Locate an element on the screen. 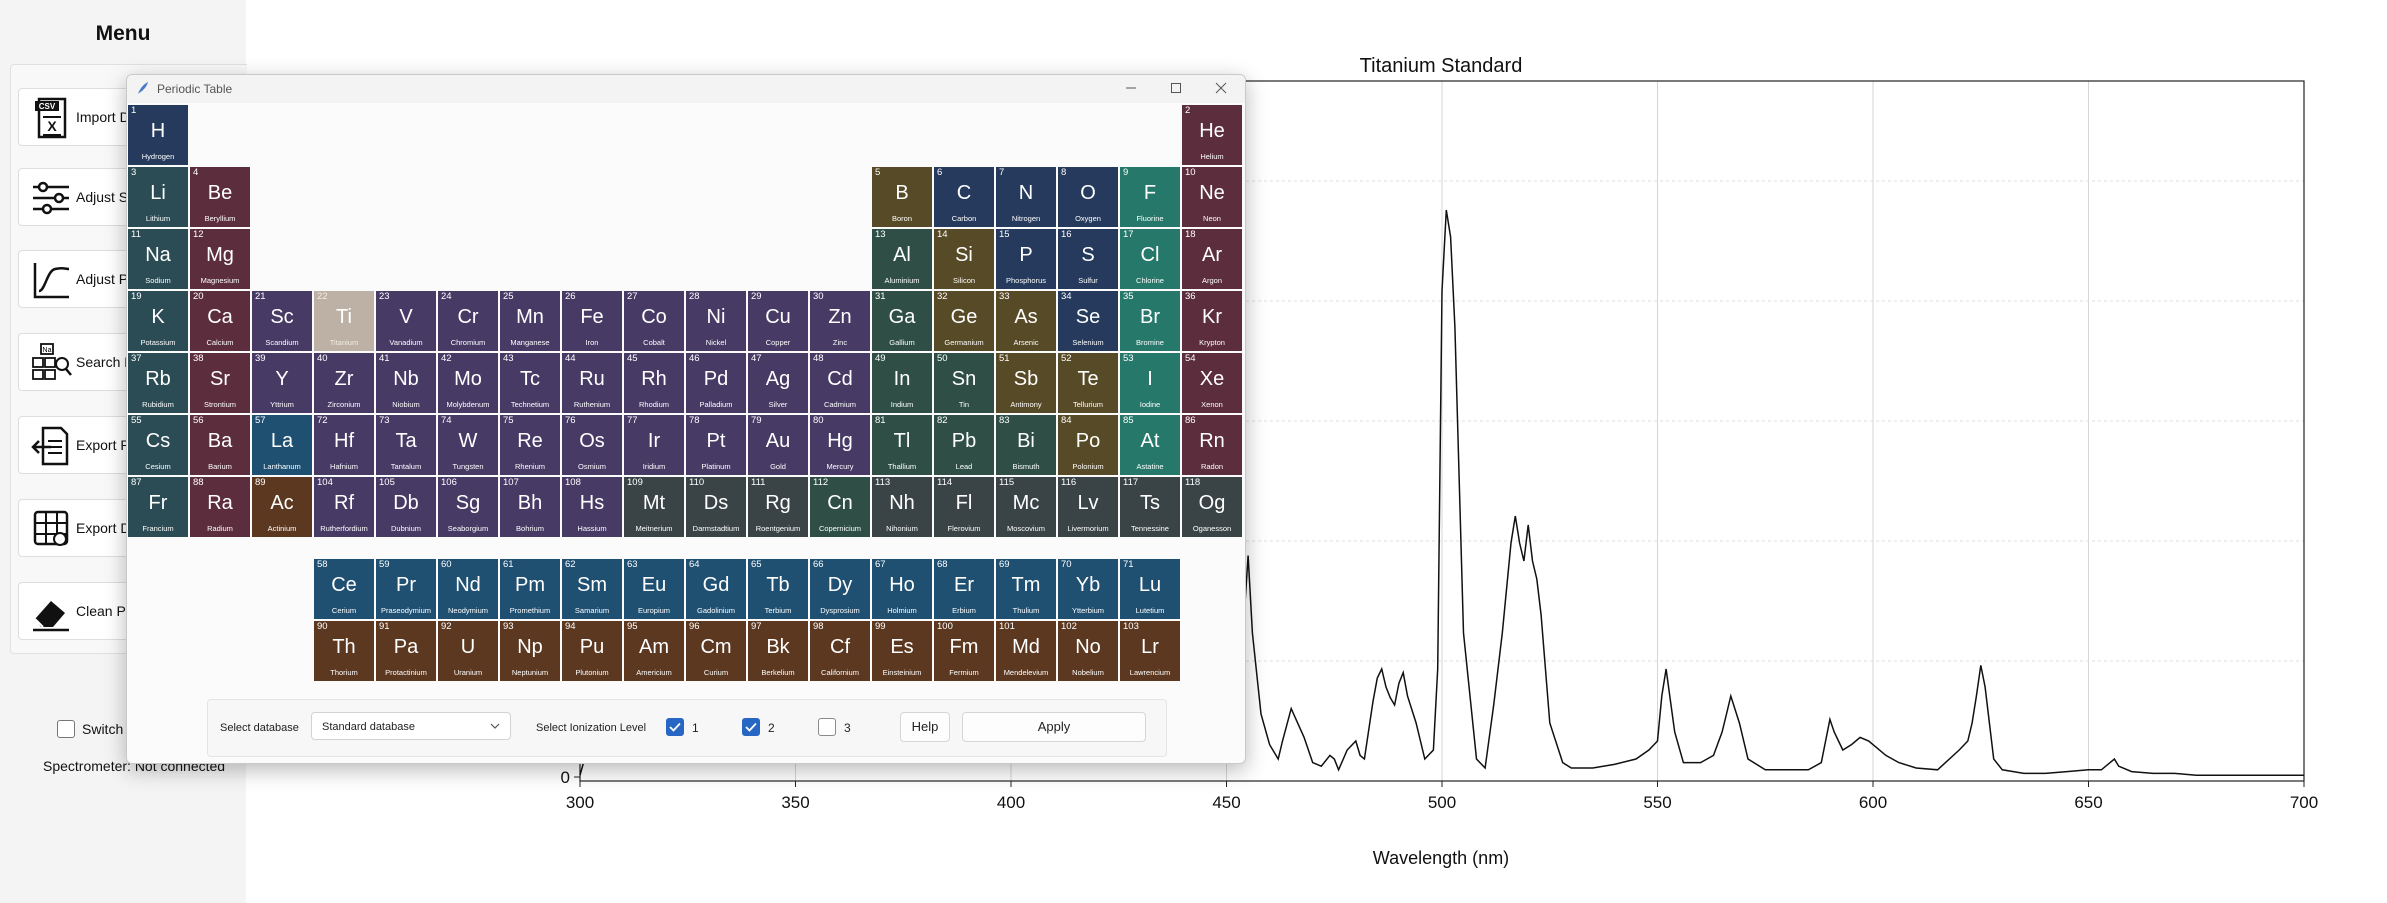 Image resolution: width=2387 pixels, height=903 pixels. element-tile-ds: 110 Ds Darmstadtium is located at coordinates (716, 507).